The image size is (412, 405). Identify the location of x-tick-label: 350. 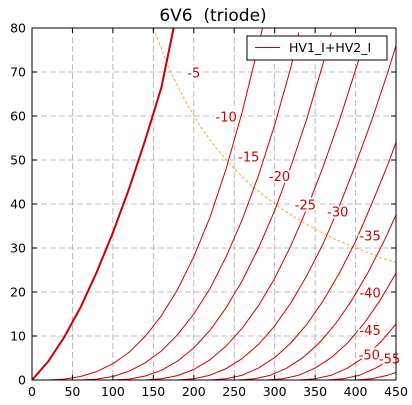
(315, 391).